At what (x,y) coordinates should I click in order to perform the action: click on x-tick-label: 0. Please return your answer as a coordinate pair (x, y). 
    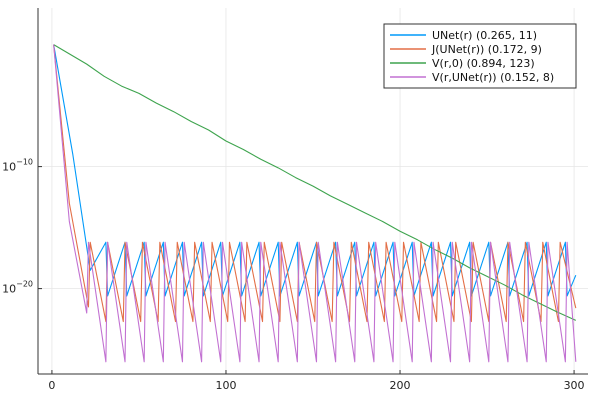
    Looking at the image, I should click on (51, 385).